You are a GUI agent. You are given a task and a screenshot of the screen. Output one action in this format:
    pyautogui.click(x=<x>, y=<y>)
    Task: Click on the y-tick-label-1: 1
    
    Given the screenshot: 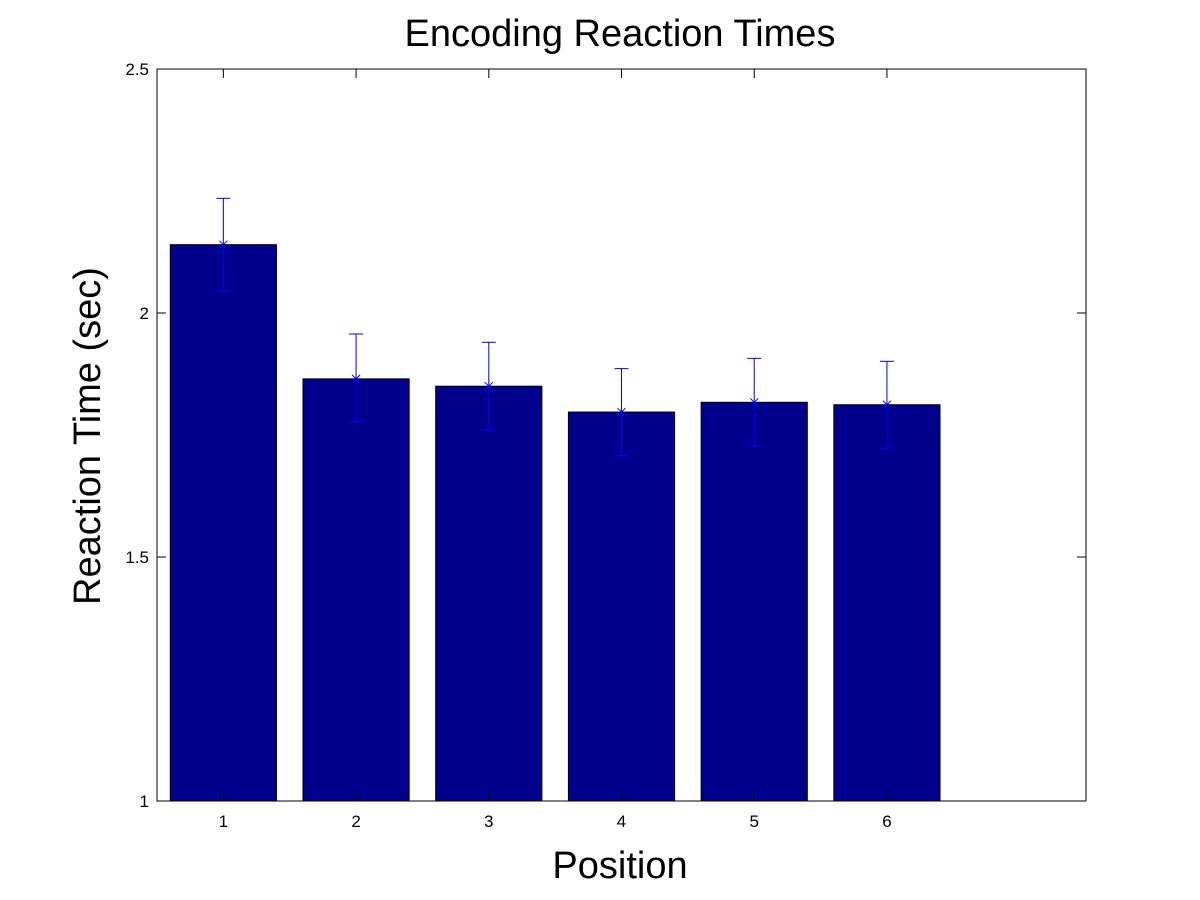 What is the action you would take?
    pyautogui.click(x=144, y=801)
    